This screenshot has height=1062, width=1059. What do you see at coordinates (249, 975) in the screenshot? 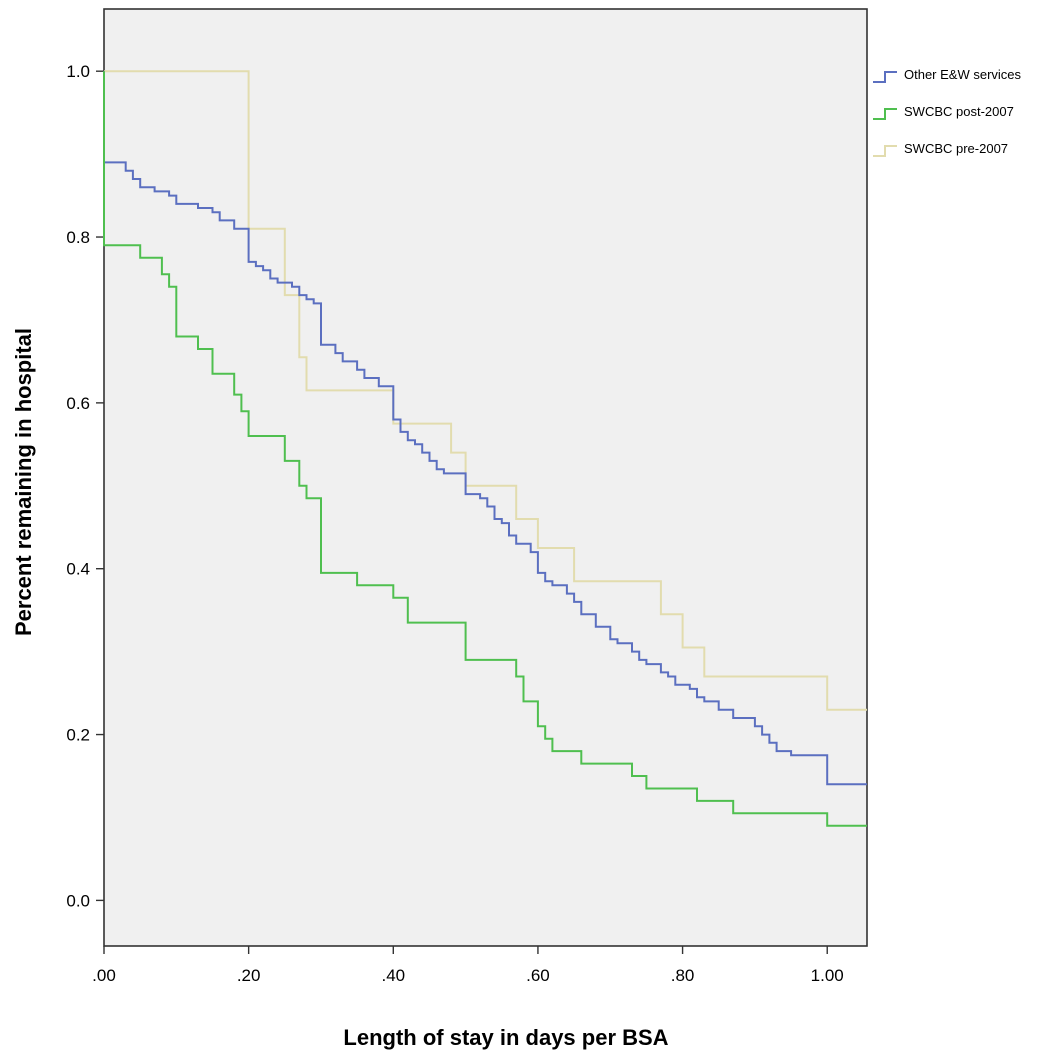
I see `x-tick-label: .20` at bounding box center [249, 975].